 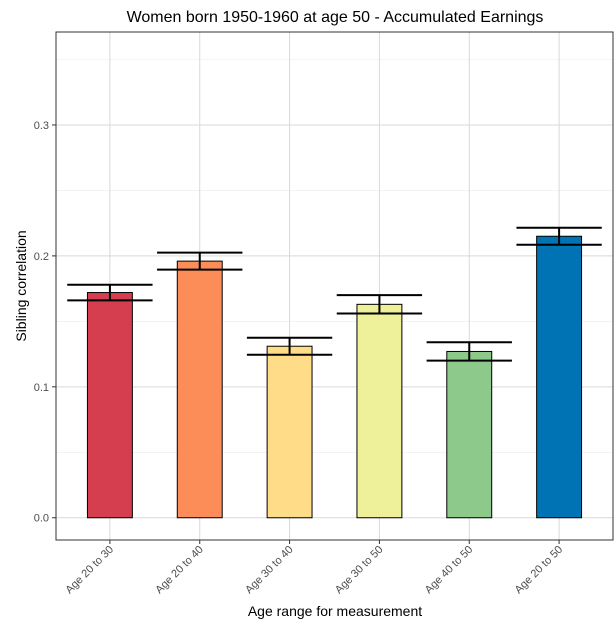 I want to click on x-tick-label: Age 30 to 50, so click(x=359, y=570).